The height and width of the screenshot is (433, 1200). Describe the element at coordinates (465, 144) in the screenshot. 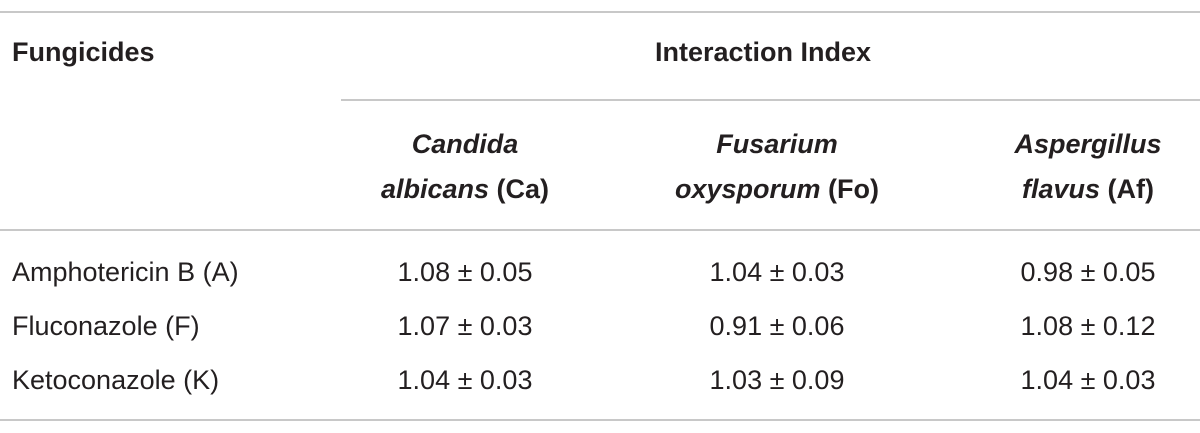

I see `genus: Candida` at that location.